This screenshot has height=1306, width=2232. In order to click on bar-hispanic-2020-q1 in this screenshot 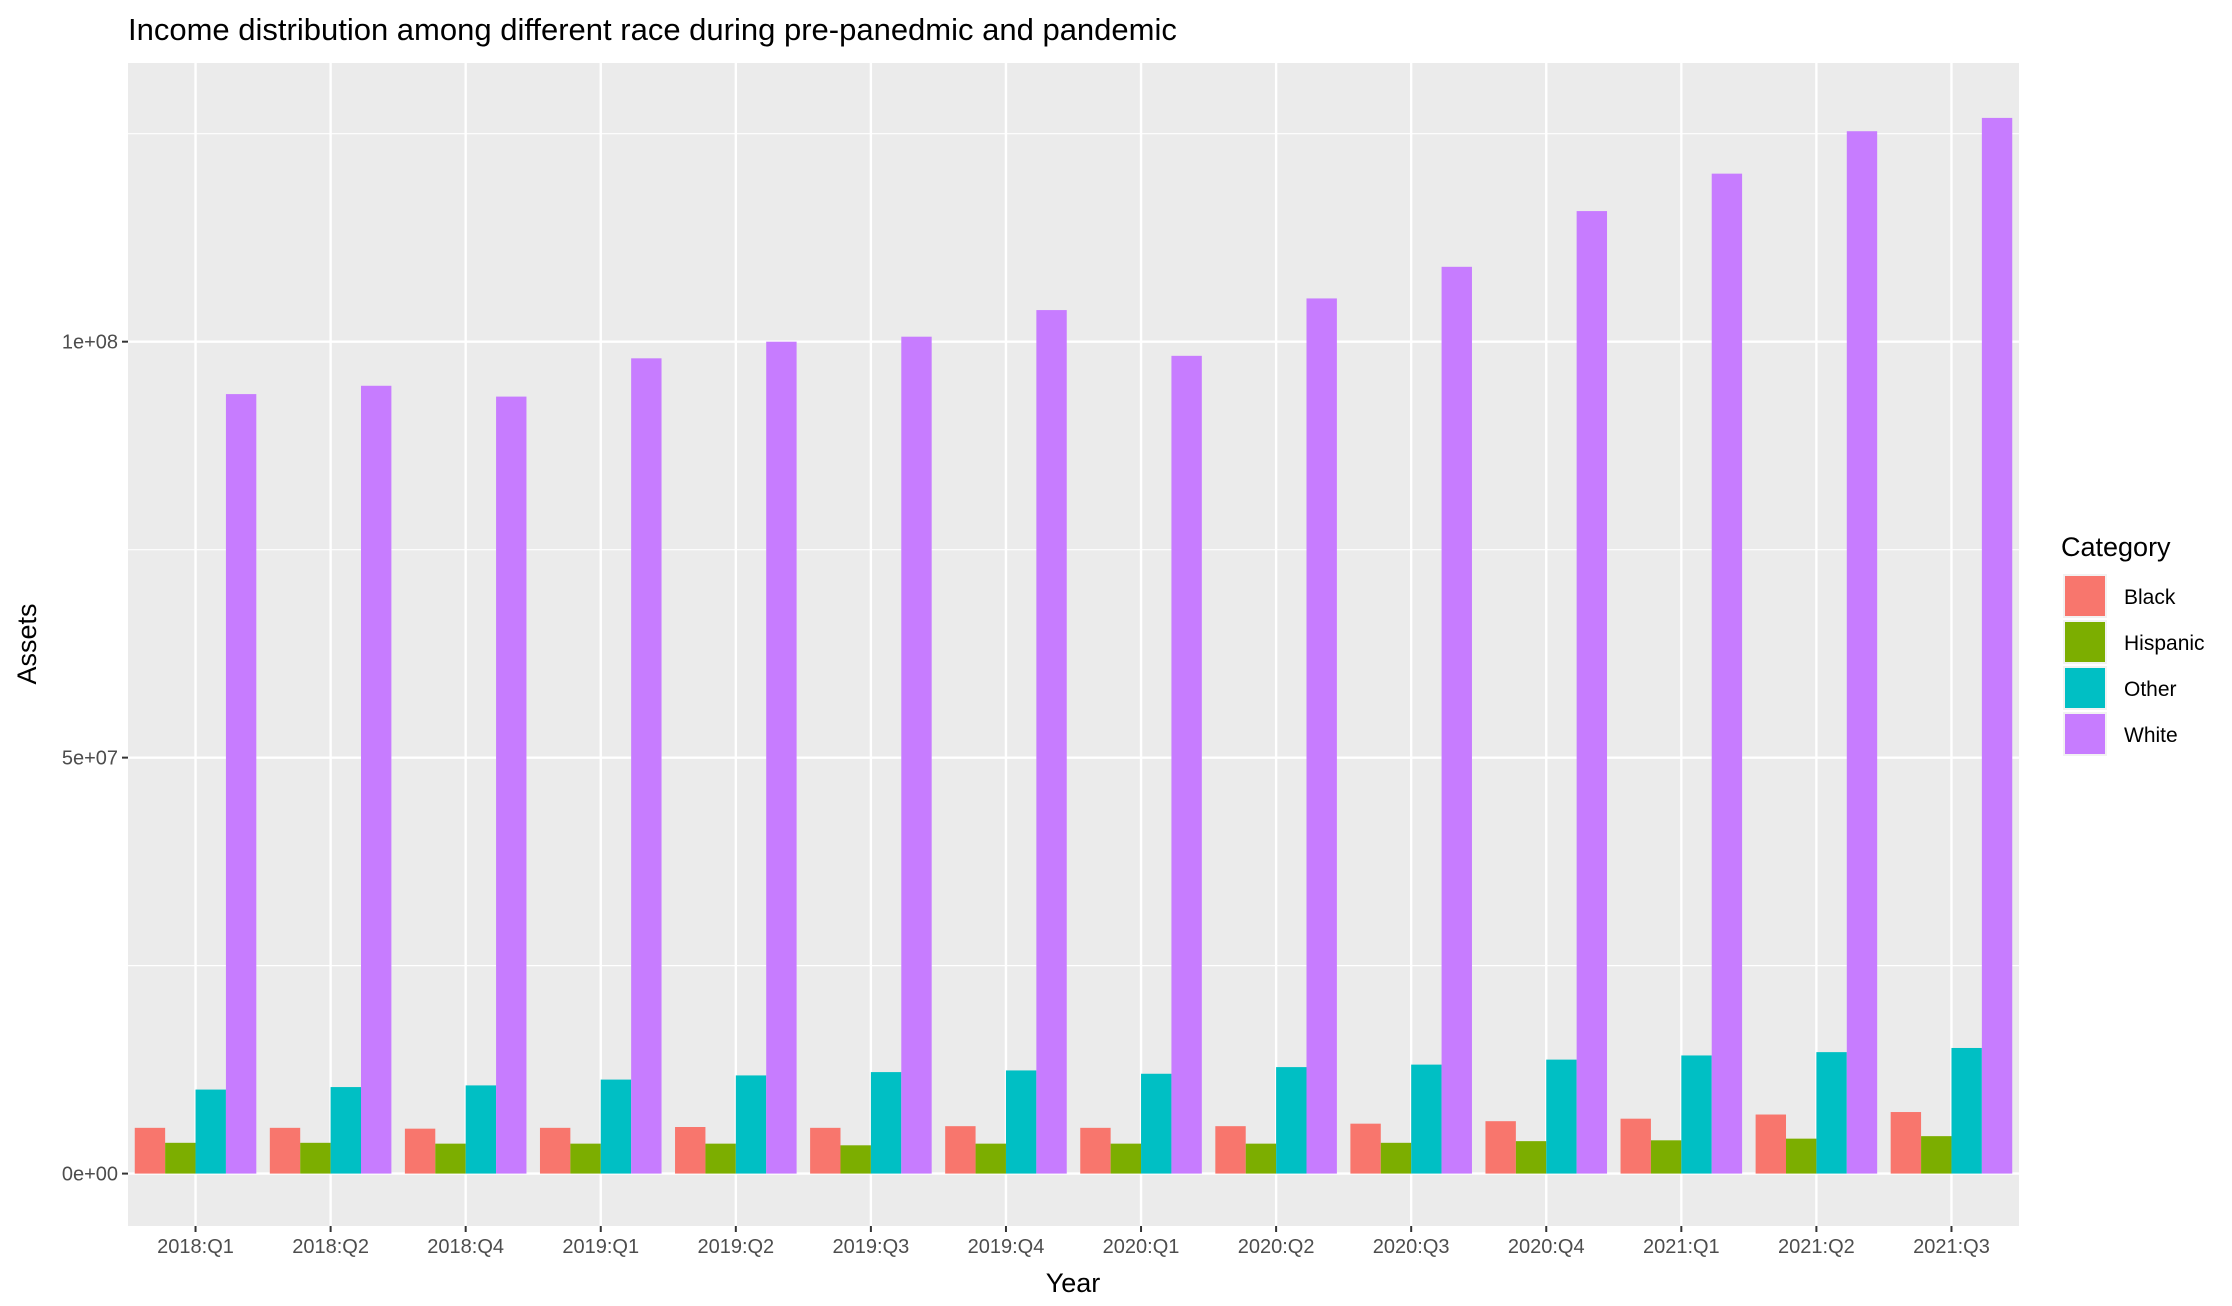, I will do `click(1126, 1158)`.